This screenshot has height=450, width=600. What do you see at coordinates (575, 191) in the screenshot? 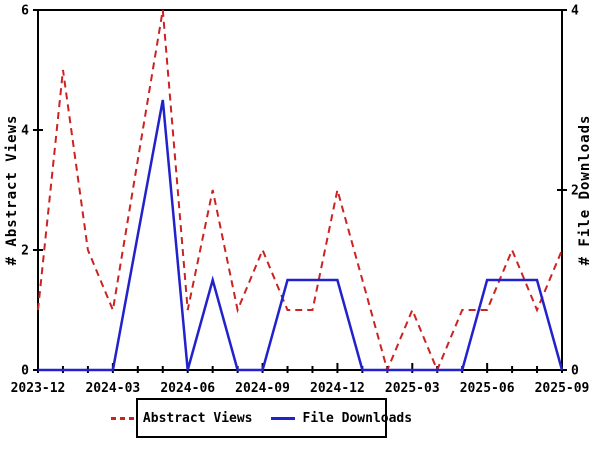
I see `y-right-tick-label: 2` at bounding box center [575, 191].